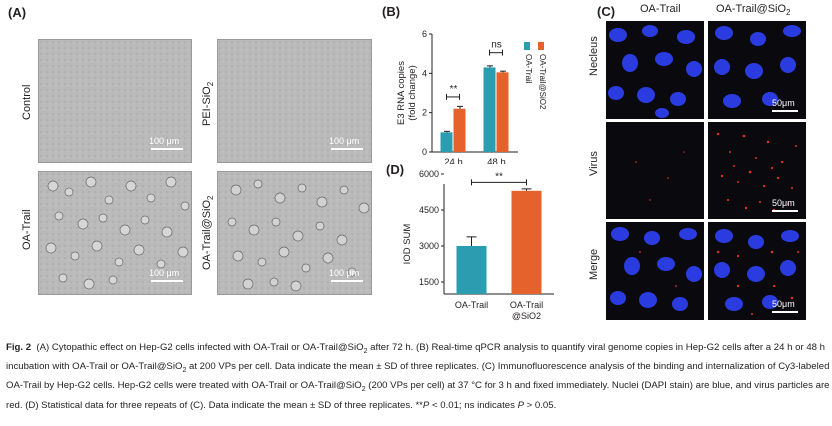 The width and height of the screenshot is (832, 426). What do you see at coordinates (606, 11) in the screenshot?
I see `panel-c-letter: (C)` at bounding box center [606, 11].